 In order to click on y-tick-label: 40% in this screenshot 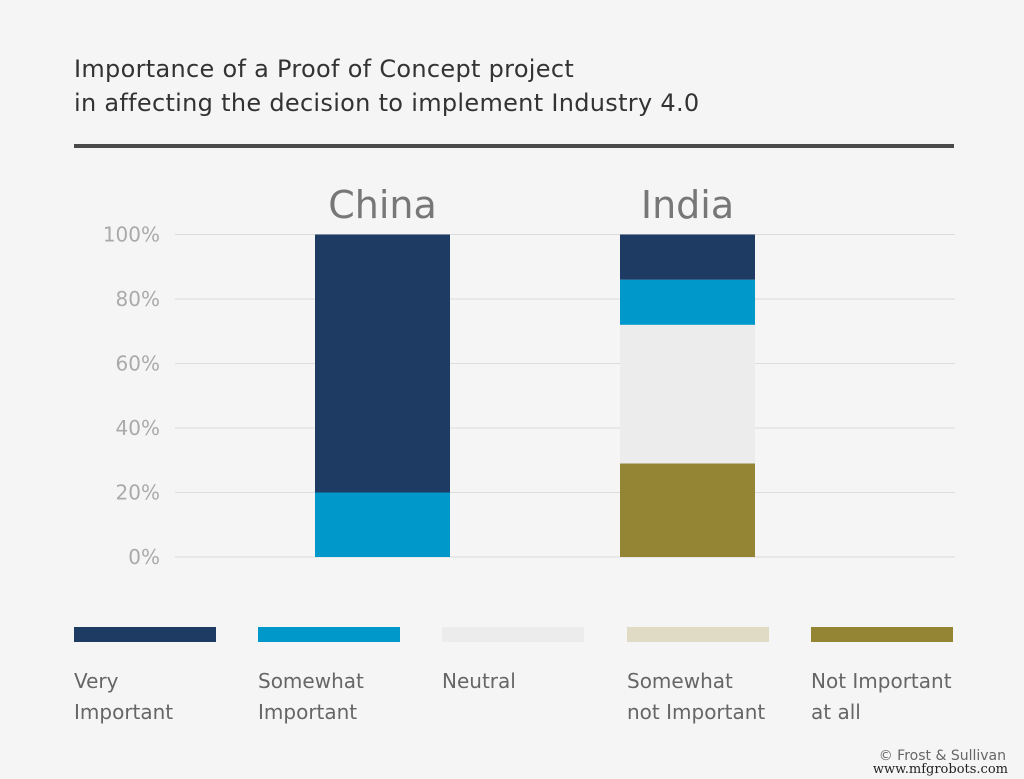, I will do `click(138, 428)`.